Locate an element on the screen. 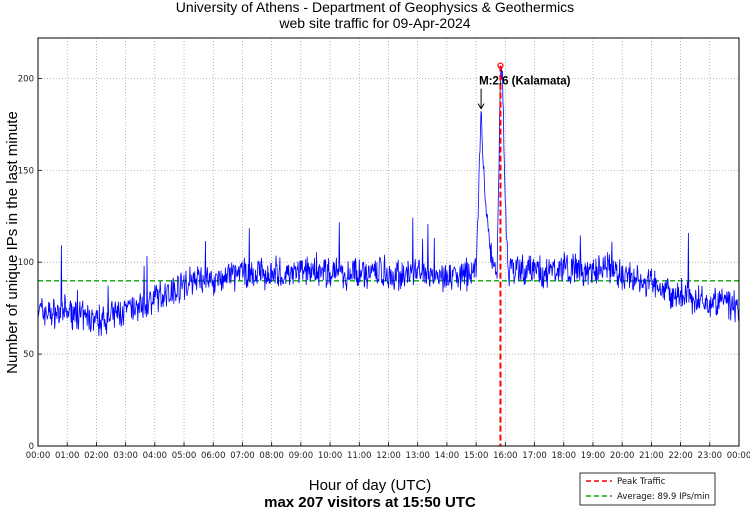  x-tick-label: 13:00 is located at coordinates (417, 456).